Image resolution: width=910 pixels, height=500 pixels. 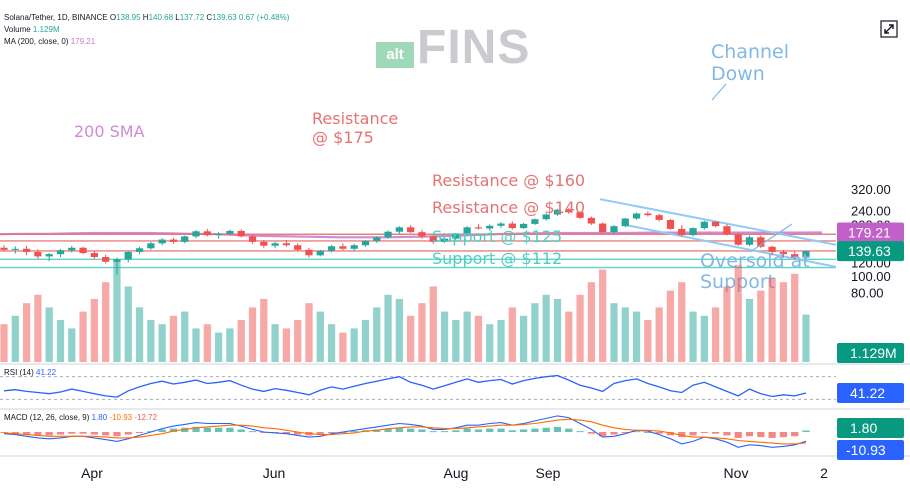 What do you see at coordinates (771, 238) in the screenshot?
I see `oversold-pointer` at bounding box center [771, 238].